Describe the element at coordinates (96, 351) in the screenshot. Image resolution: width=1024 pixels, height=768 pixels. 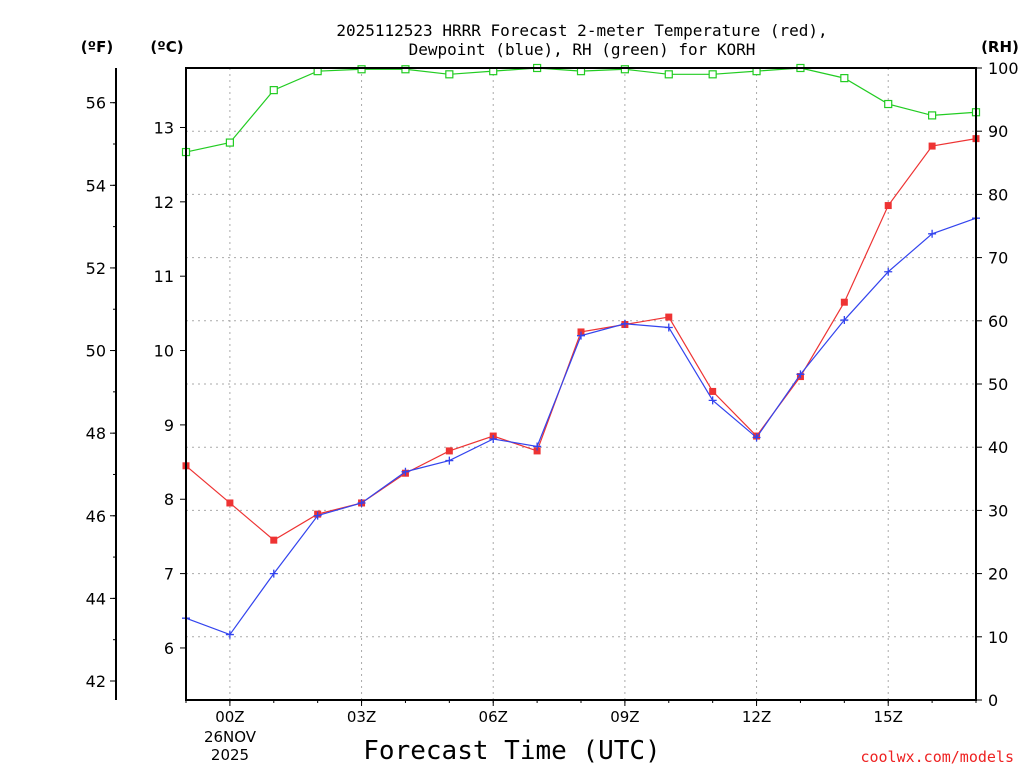
I see `fahrenheit-tick-label: 50` at that location.